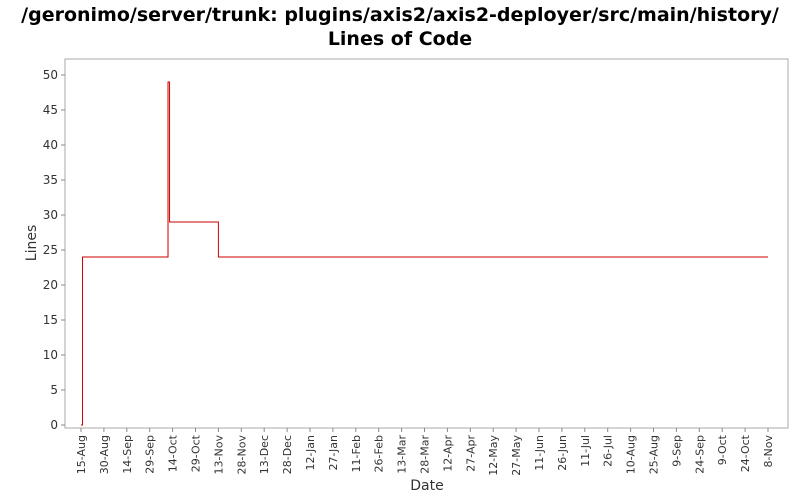 The height and width of the screenshot is (500, 800). Describe the element at coordinates (54, 425) in the screenshot. I see `y-tick-label: 0` at that location.